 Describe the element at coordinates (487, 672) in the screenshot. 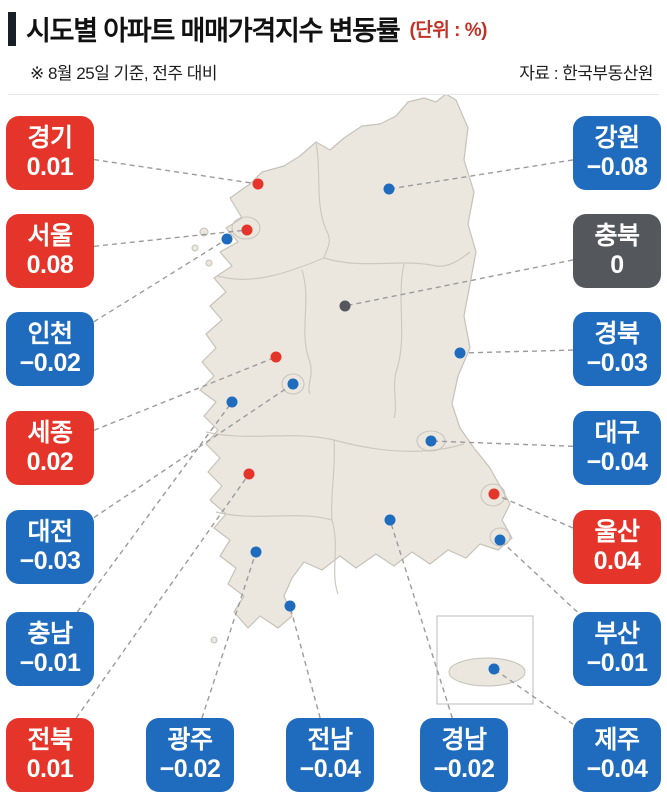

I see `jeju-island` at that location.